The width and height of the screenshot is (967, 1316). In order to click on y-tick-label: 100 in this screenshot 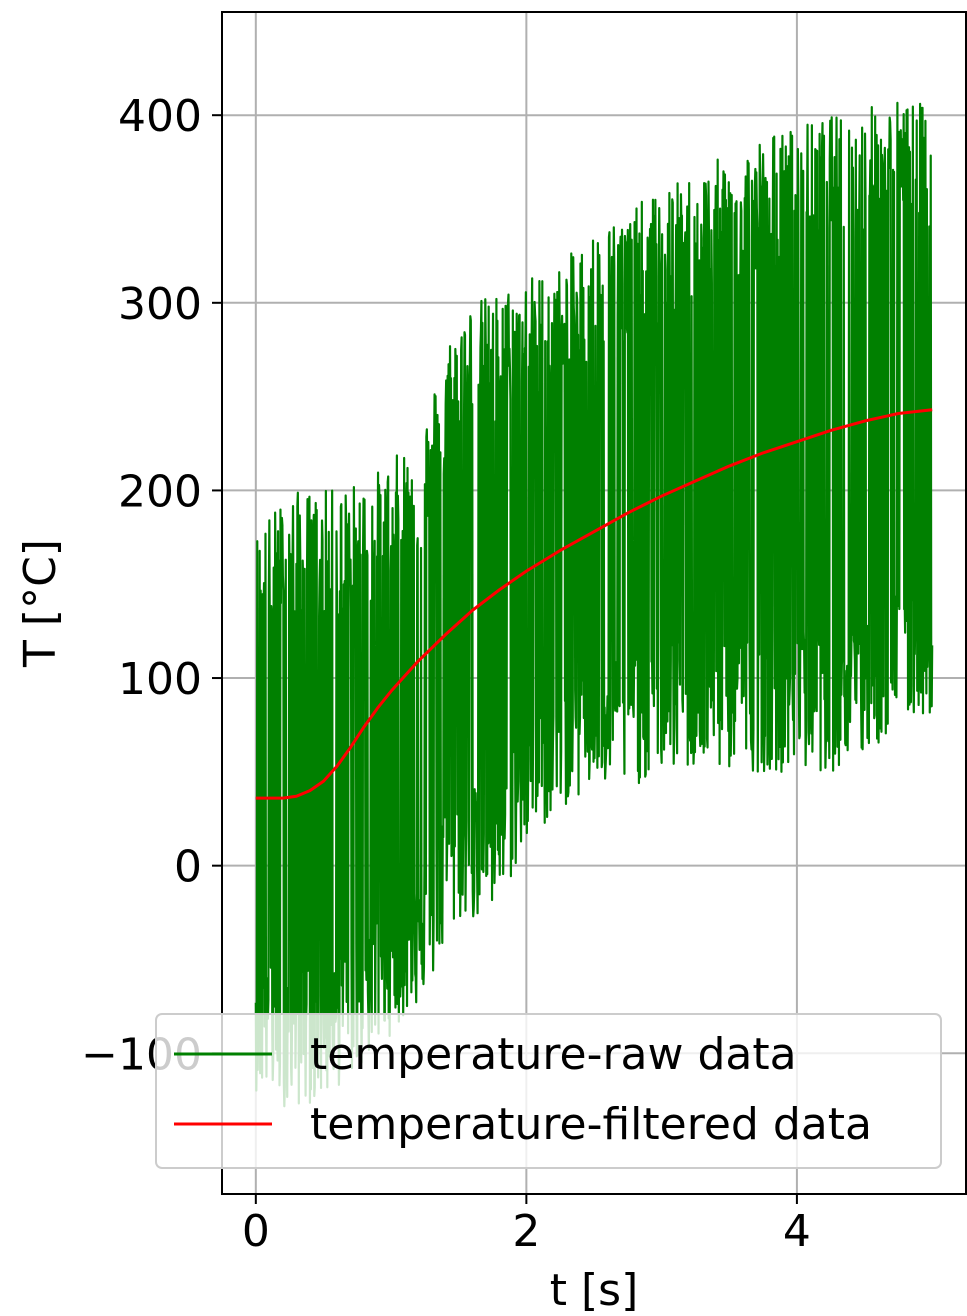, I will do `click(160, 679)`.